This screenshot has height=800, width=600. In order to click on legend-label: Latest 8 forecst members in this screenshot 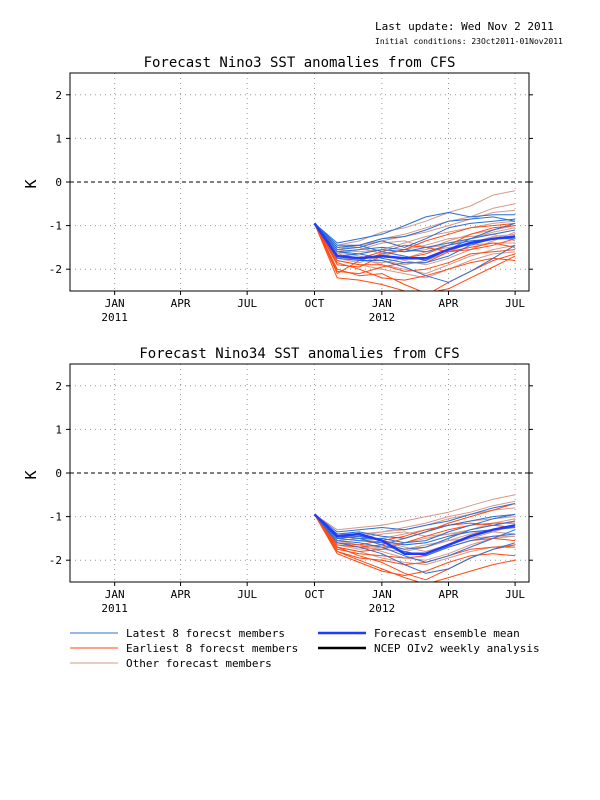, I will do `click(205, 633)`.